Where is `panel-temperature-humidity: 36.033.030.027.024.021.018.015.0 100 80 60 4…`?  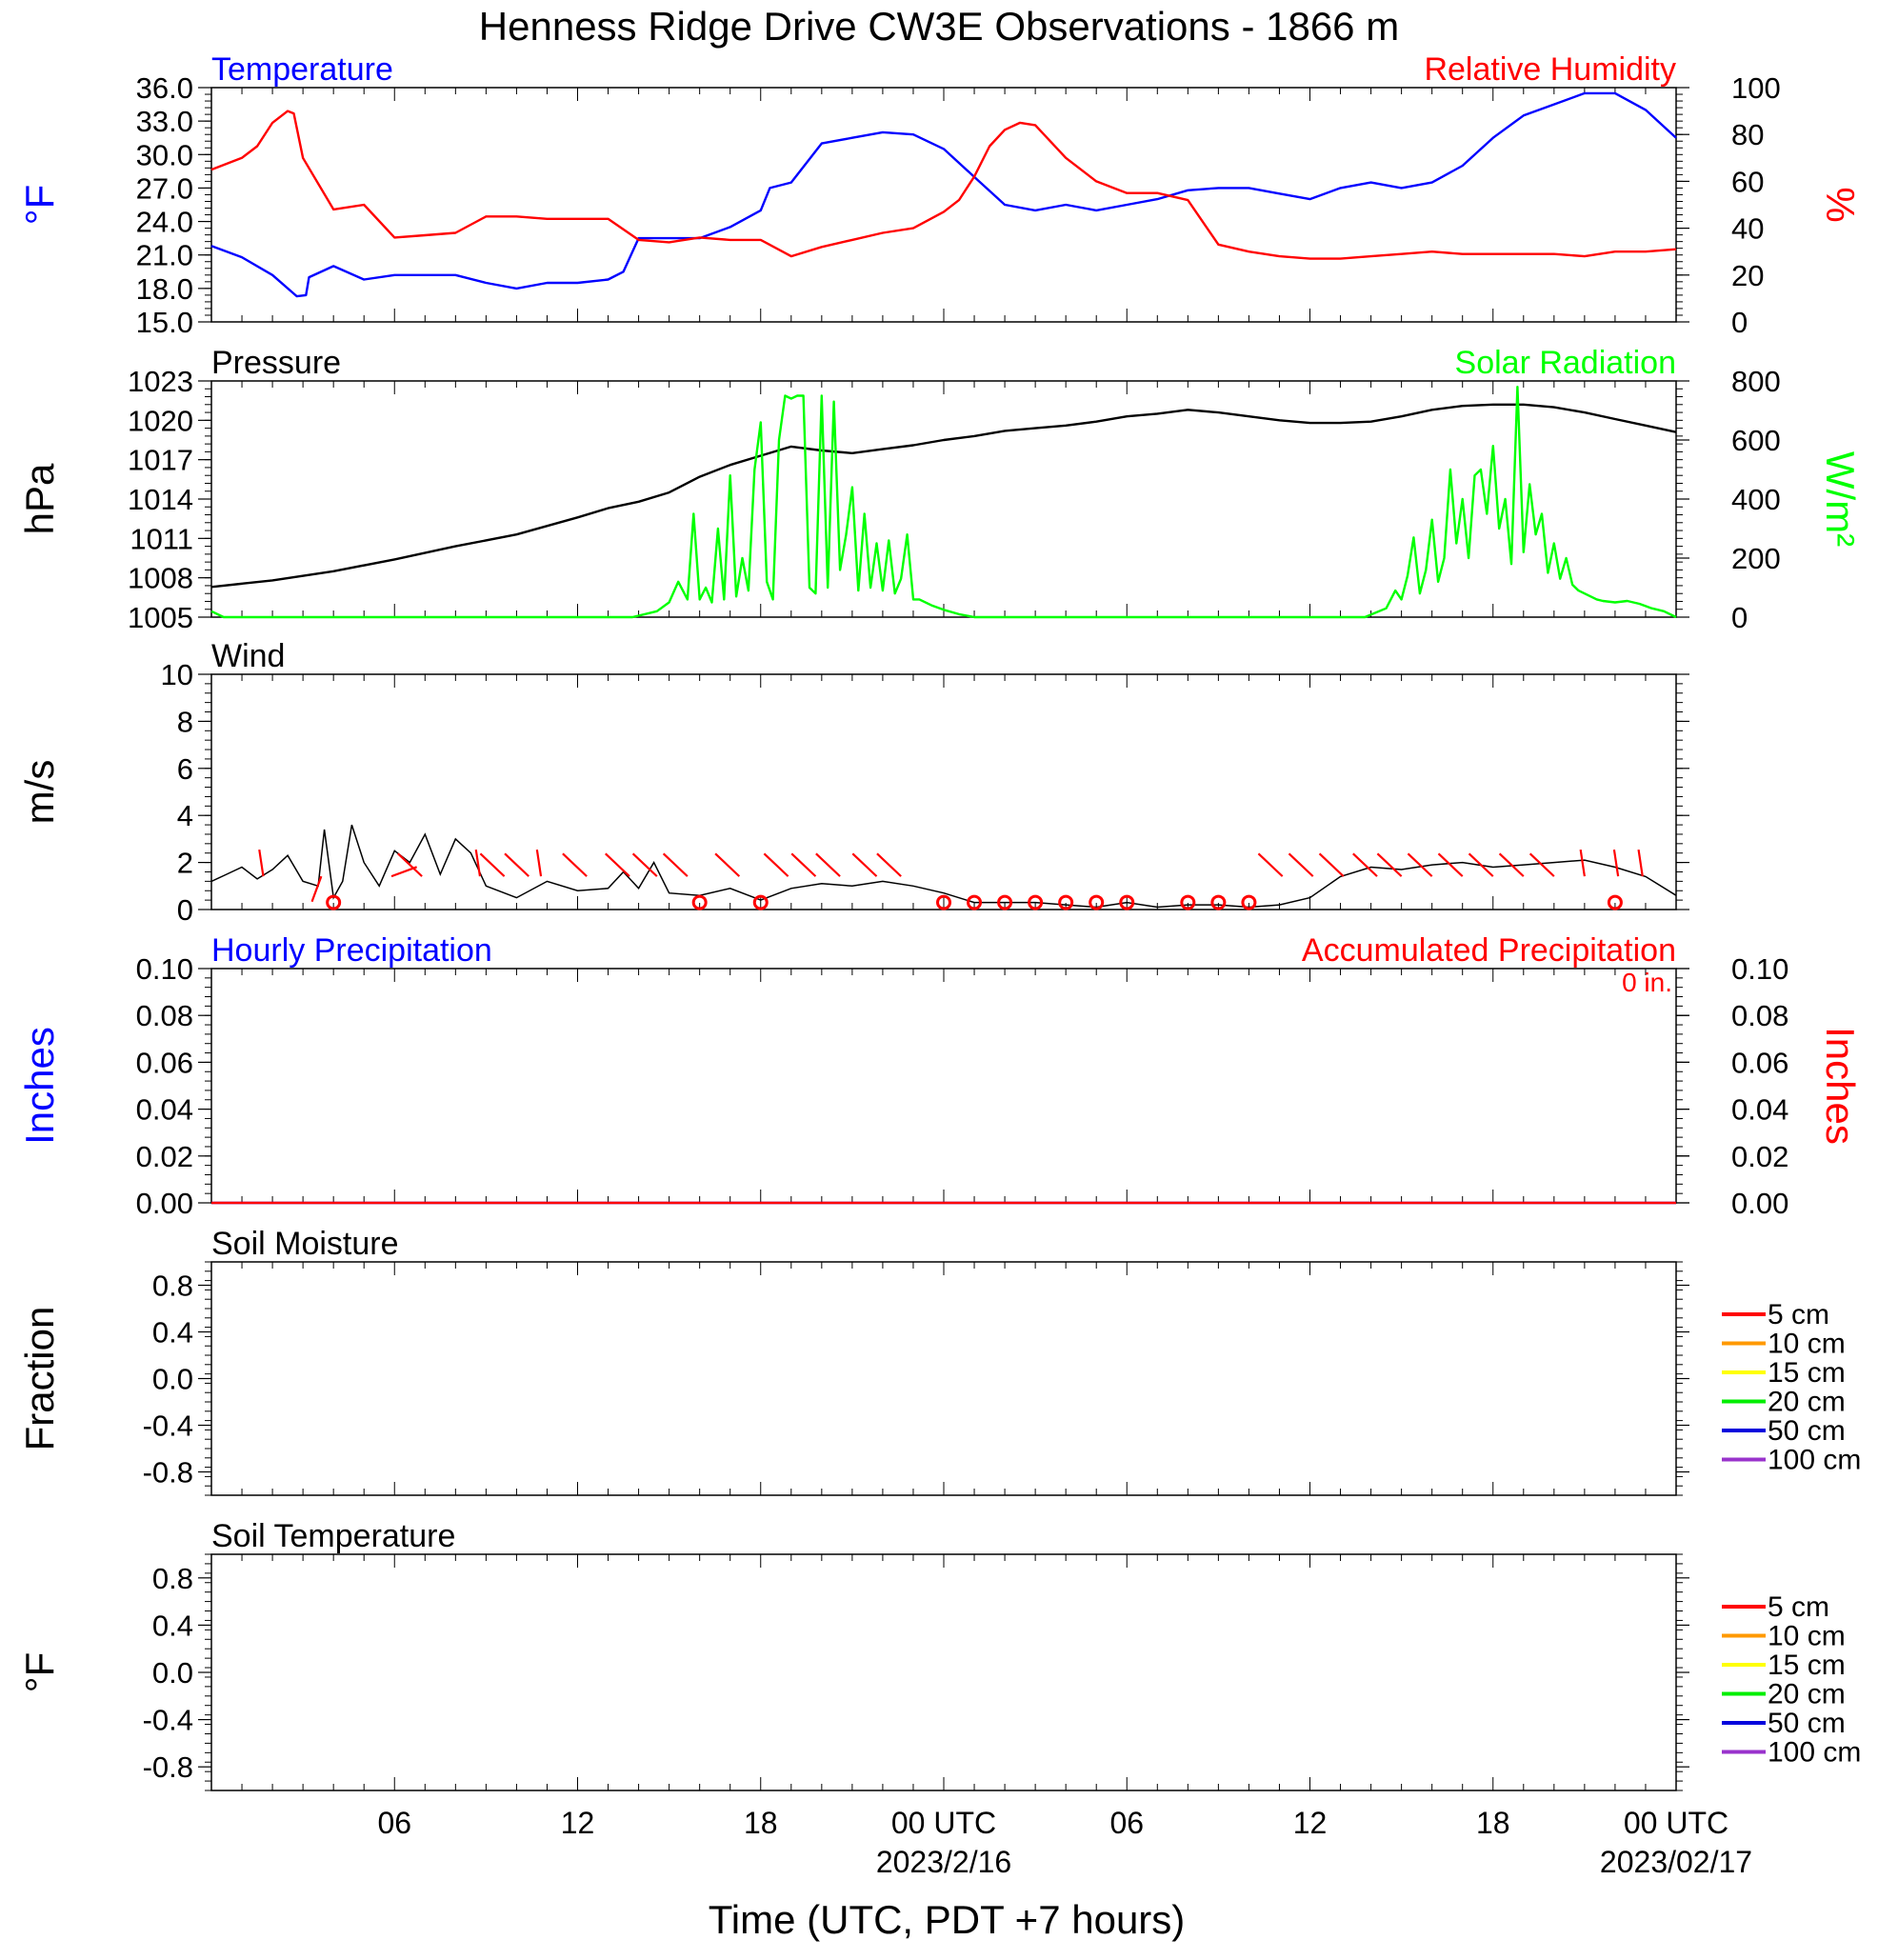 panel-temperature-humidity: 36.033.030.027.024.021.018.015.0 100 80 60 4… is located at coordinates (940, 195).